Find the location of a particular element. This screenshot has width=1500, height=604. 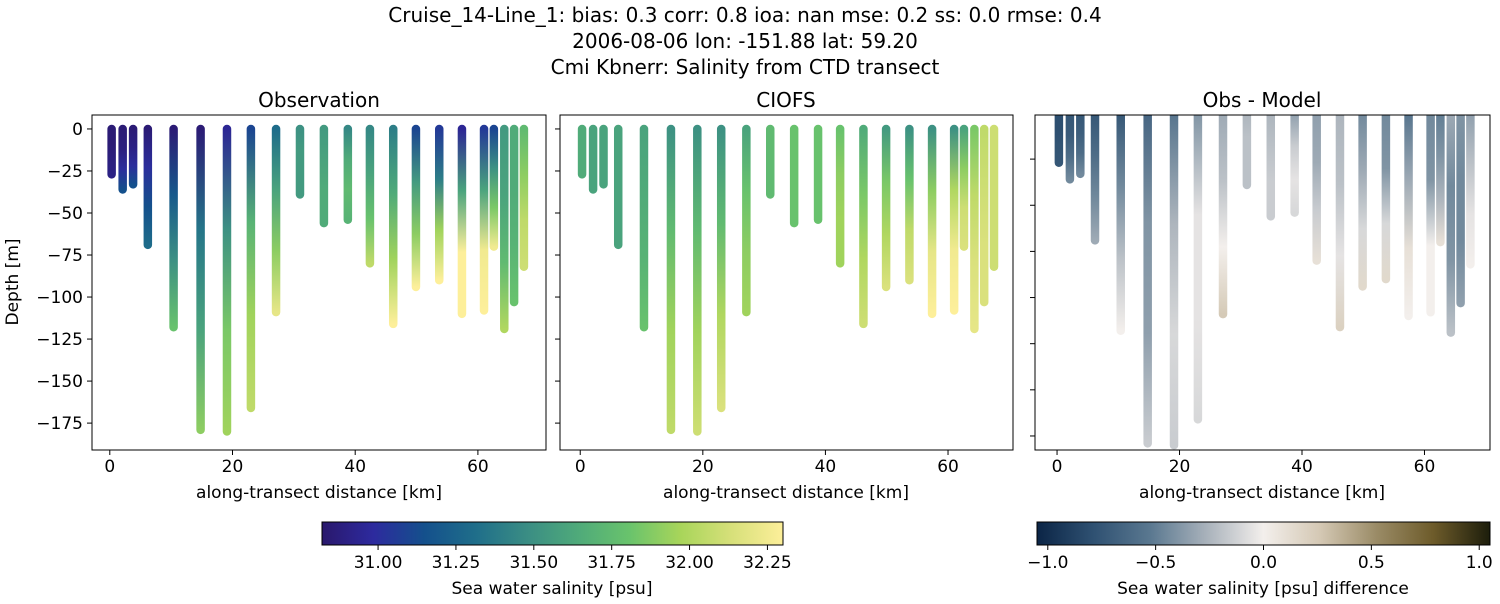

colorbar-tick-label: 0.5 is located at coordinates (1371, 563).